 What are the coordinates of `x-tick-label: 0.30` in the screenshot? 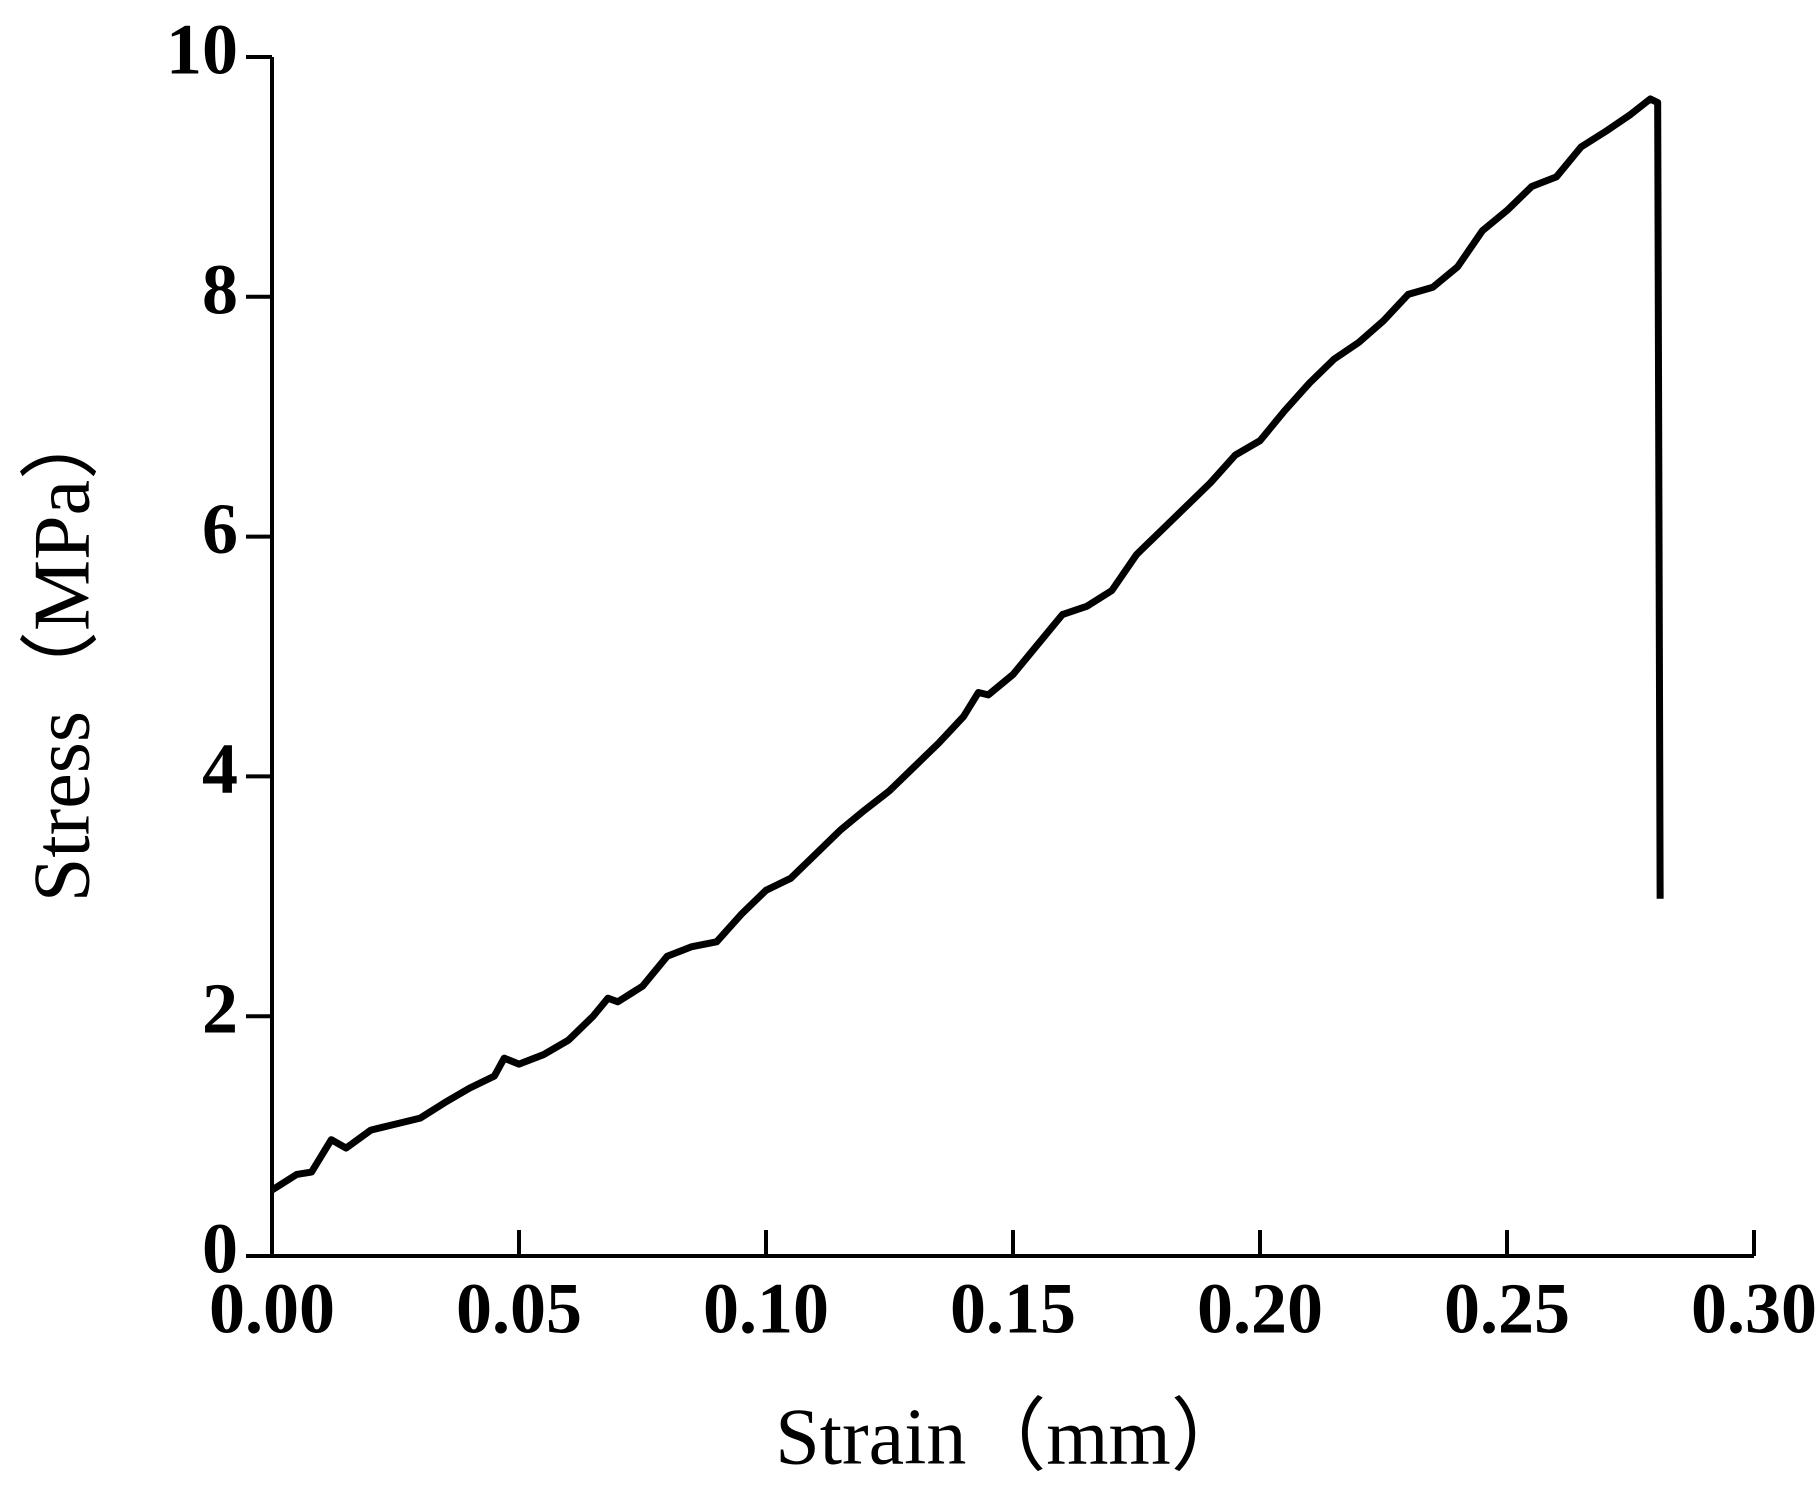 It's located at (1753, 1309).